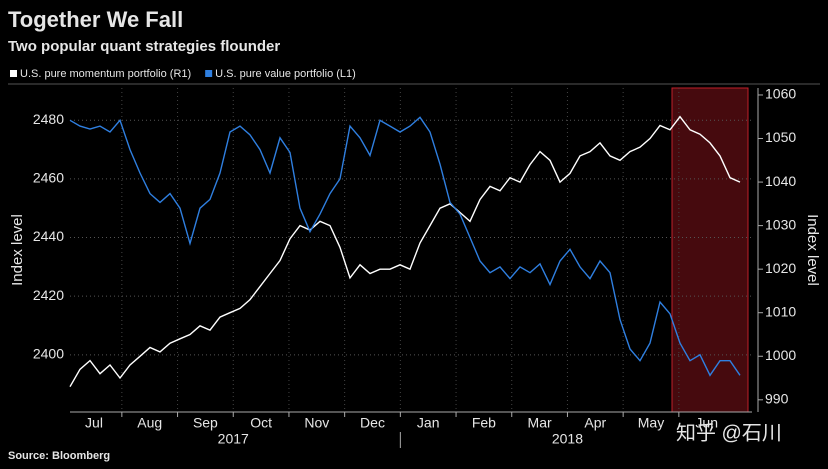  Describe the element at coordinates (95, 19) in the screenshot. I see `chart-title: Together We Fall` at that location.